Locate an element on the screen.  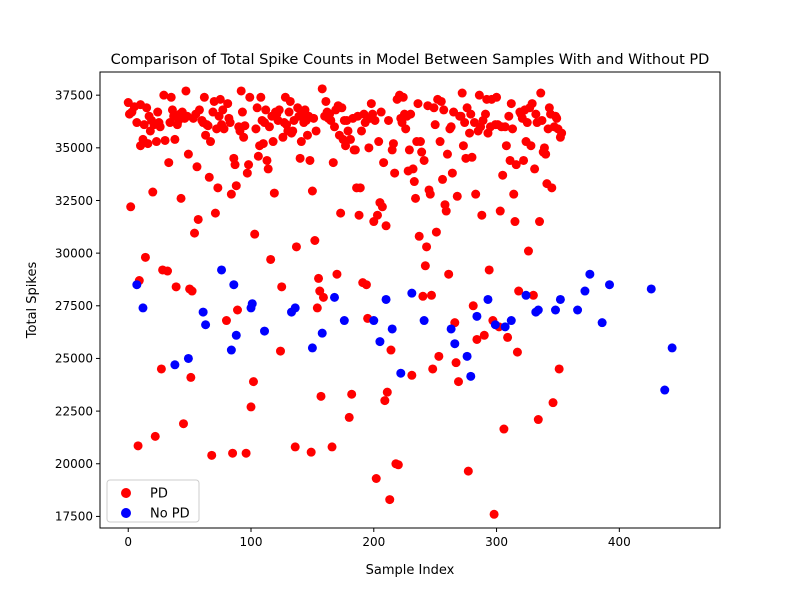
y-tick-label-6: 32500 is located at coordinates (74, 201).